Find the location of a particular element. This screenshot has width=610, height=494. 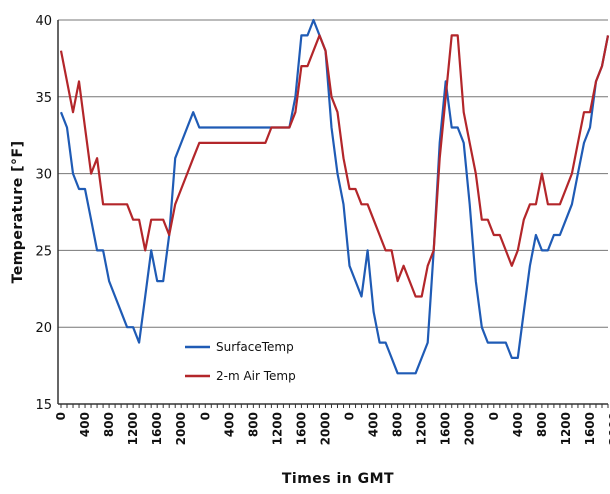

y-tick-label: 30 is located at coordinates (43, 175).